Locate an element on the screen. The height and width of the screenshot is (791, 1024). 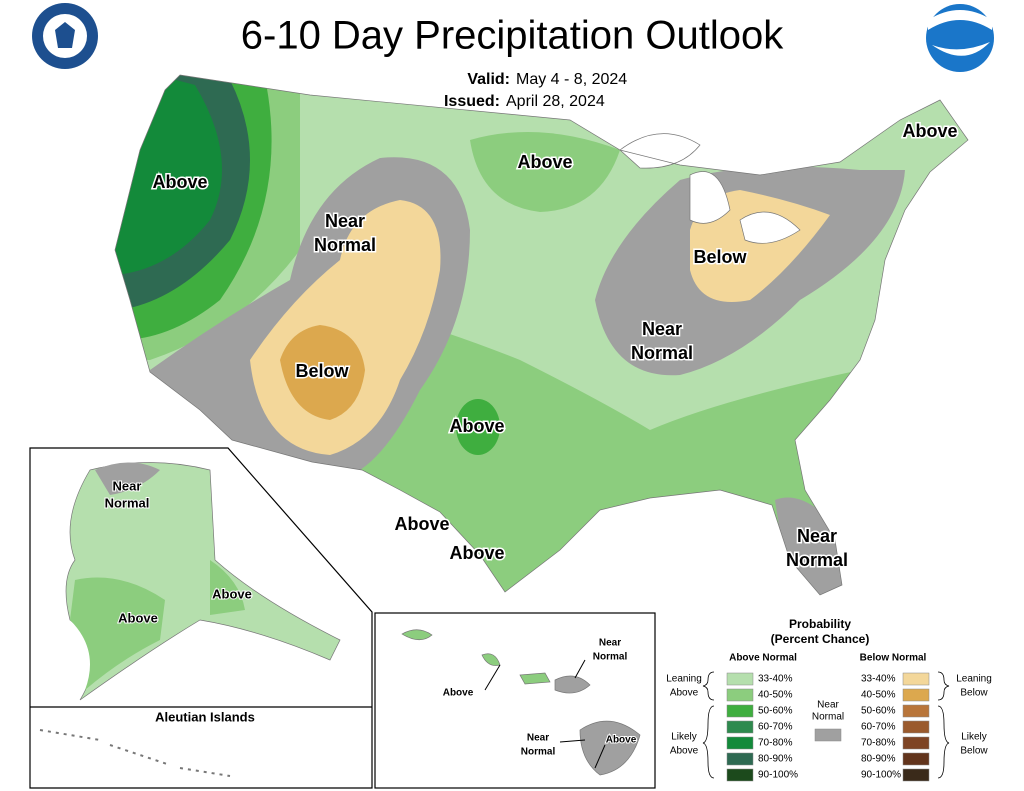
alaska-label: Near is located at coordinates (127, 485).